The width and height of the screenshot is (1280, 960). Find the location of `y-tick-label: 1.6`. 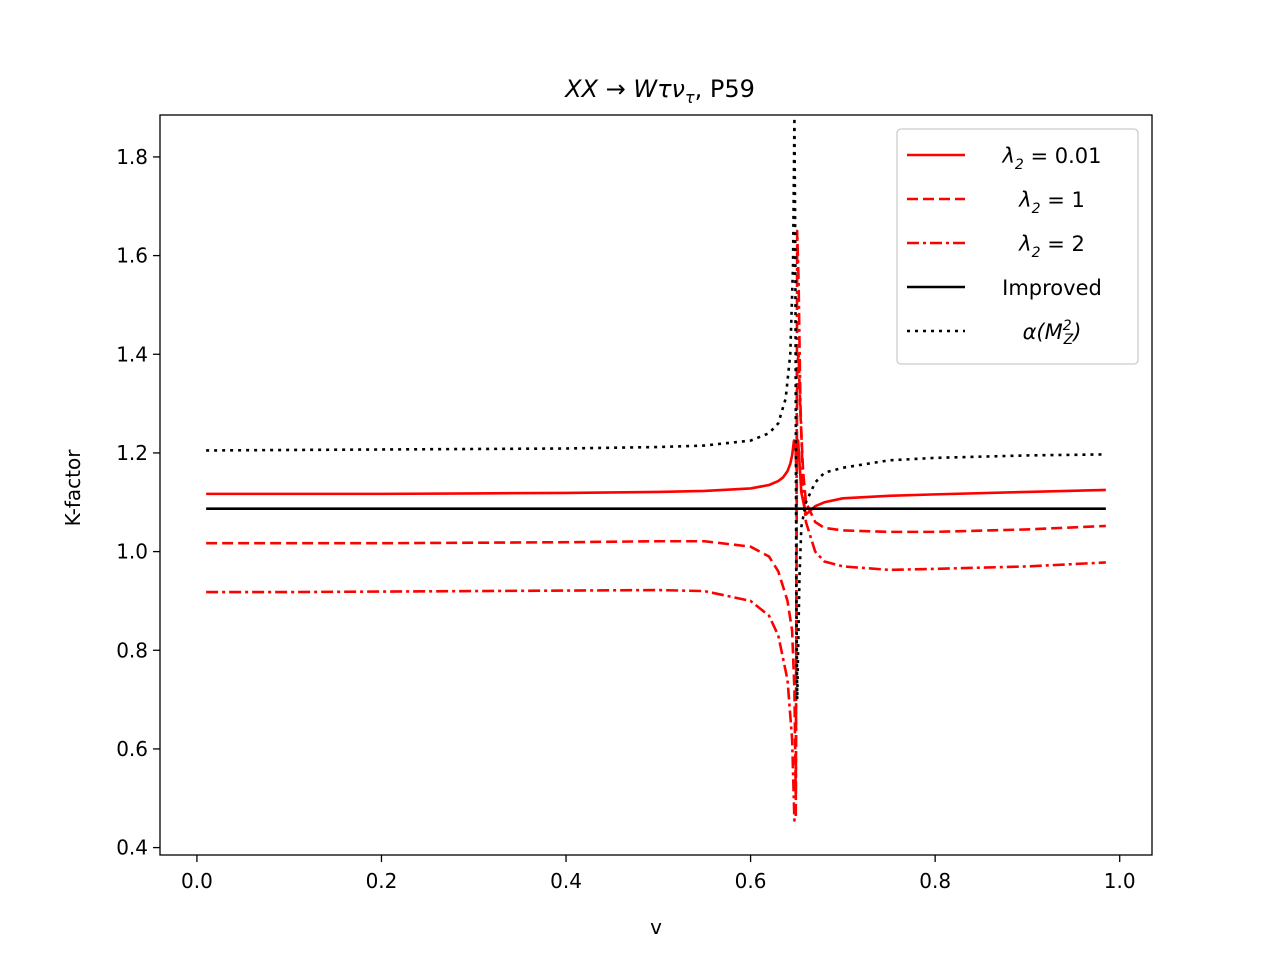

y-tick-label: 1.6 is located at coordinates (132, 256).